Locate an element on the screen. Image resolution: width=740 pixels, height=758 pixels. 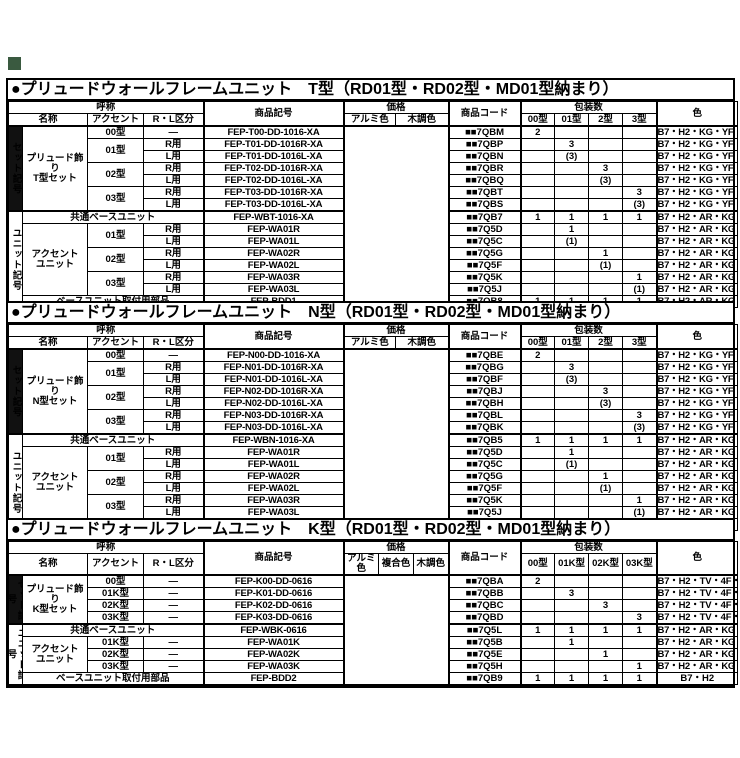
product-code-cell: ■■7QBM is located at coordinates (484, 132).